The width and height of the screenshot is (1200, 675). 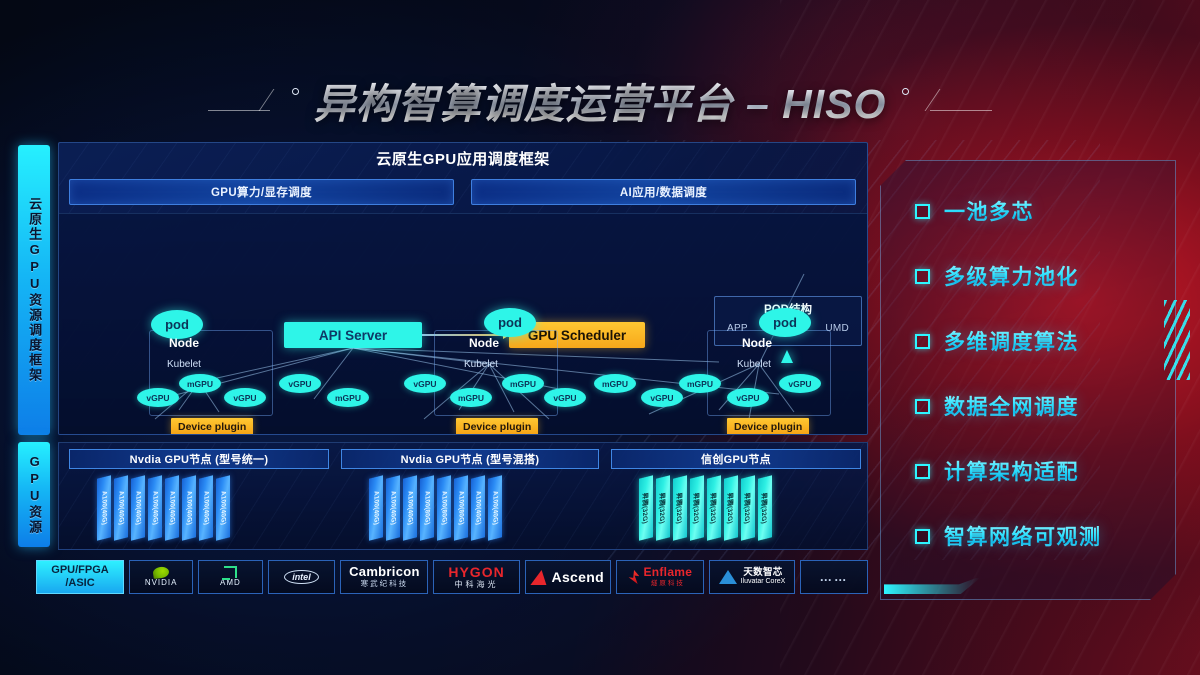 I want to click on vendor-iluvatar: 天数智芯 Iluvatar CoreX, so click(x=752, y=577).